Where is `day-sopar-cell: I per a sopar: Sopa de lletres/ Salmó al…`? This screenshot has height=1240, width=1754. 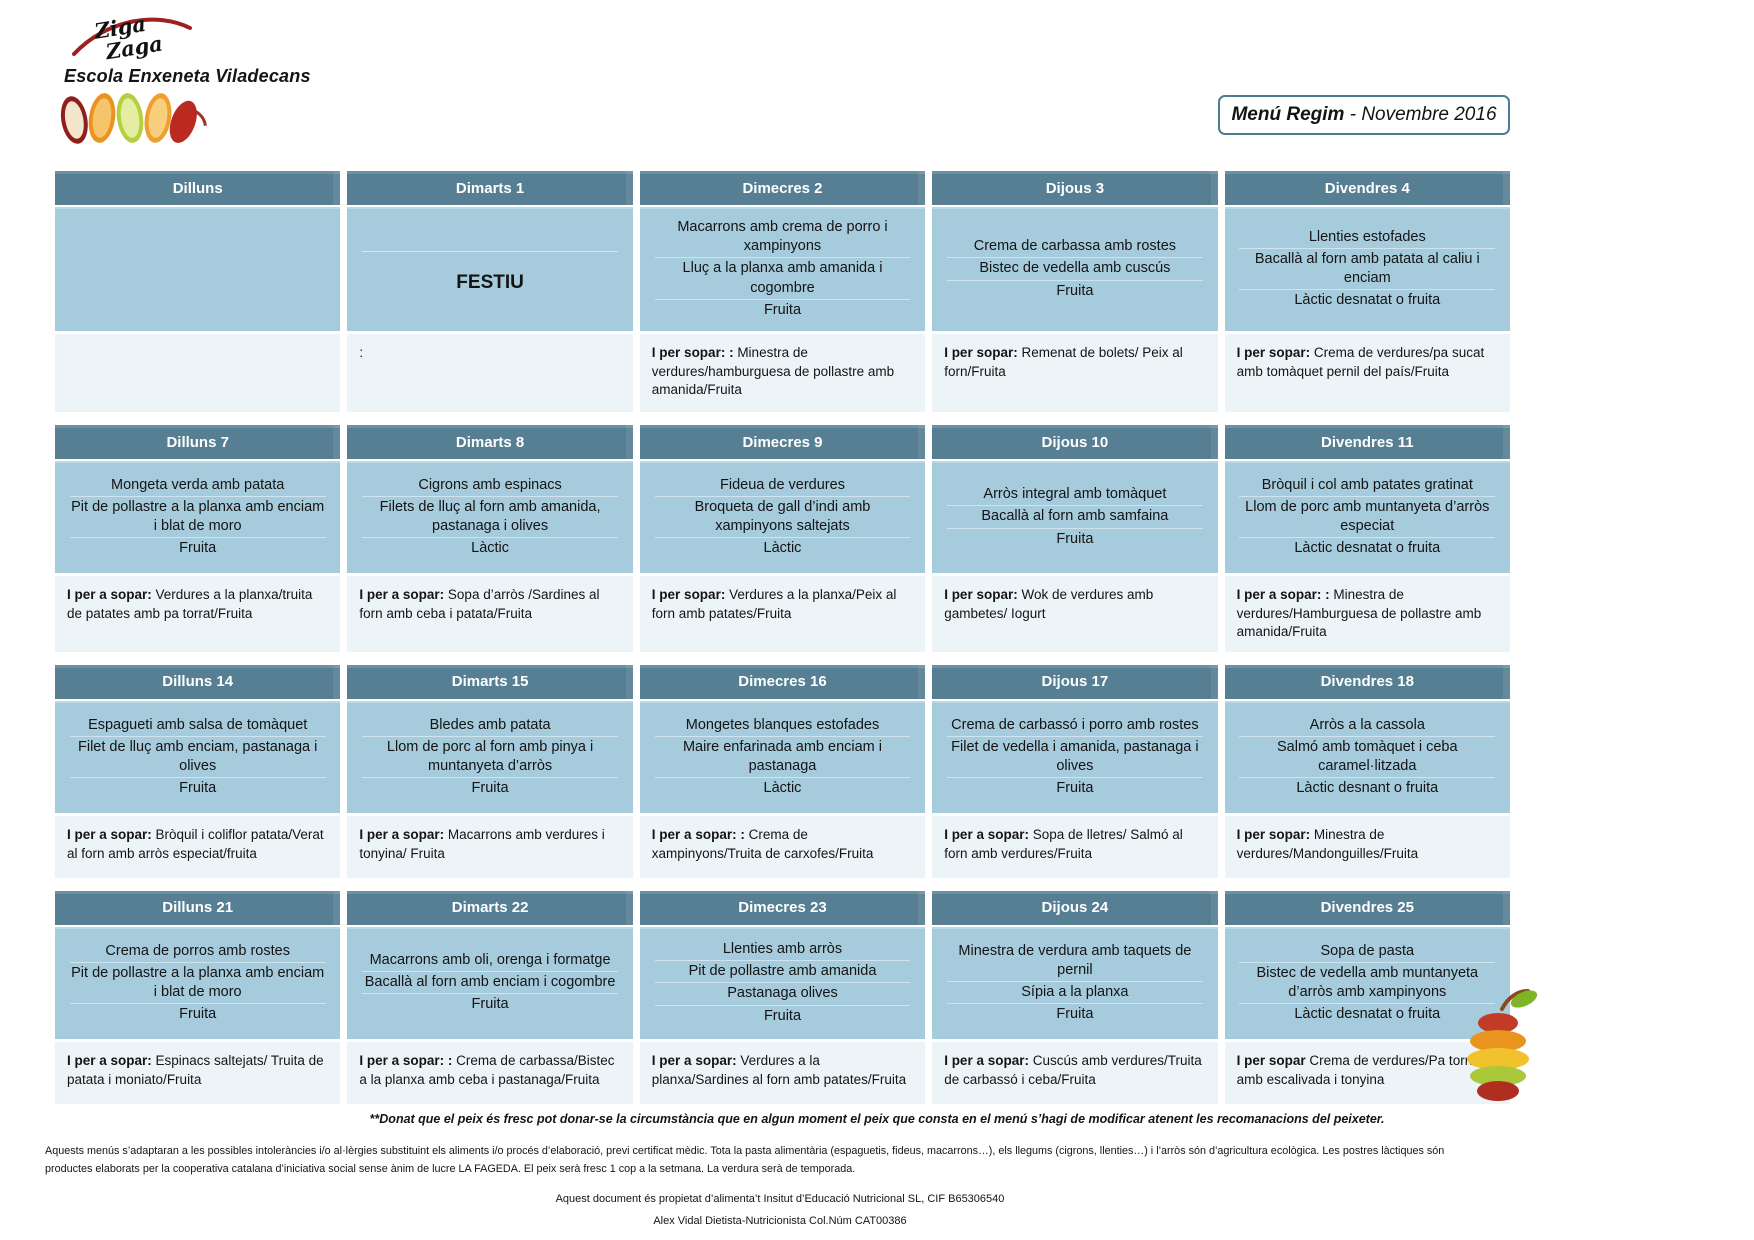
day-sopar-cell: I per a sopar: Sopa de lletres/ Salmó al… is located at coordinates (1075, 846).